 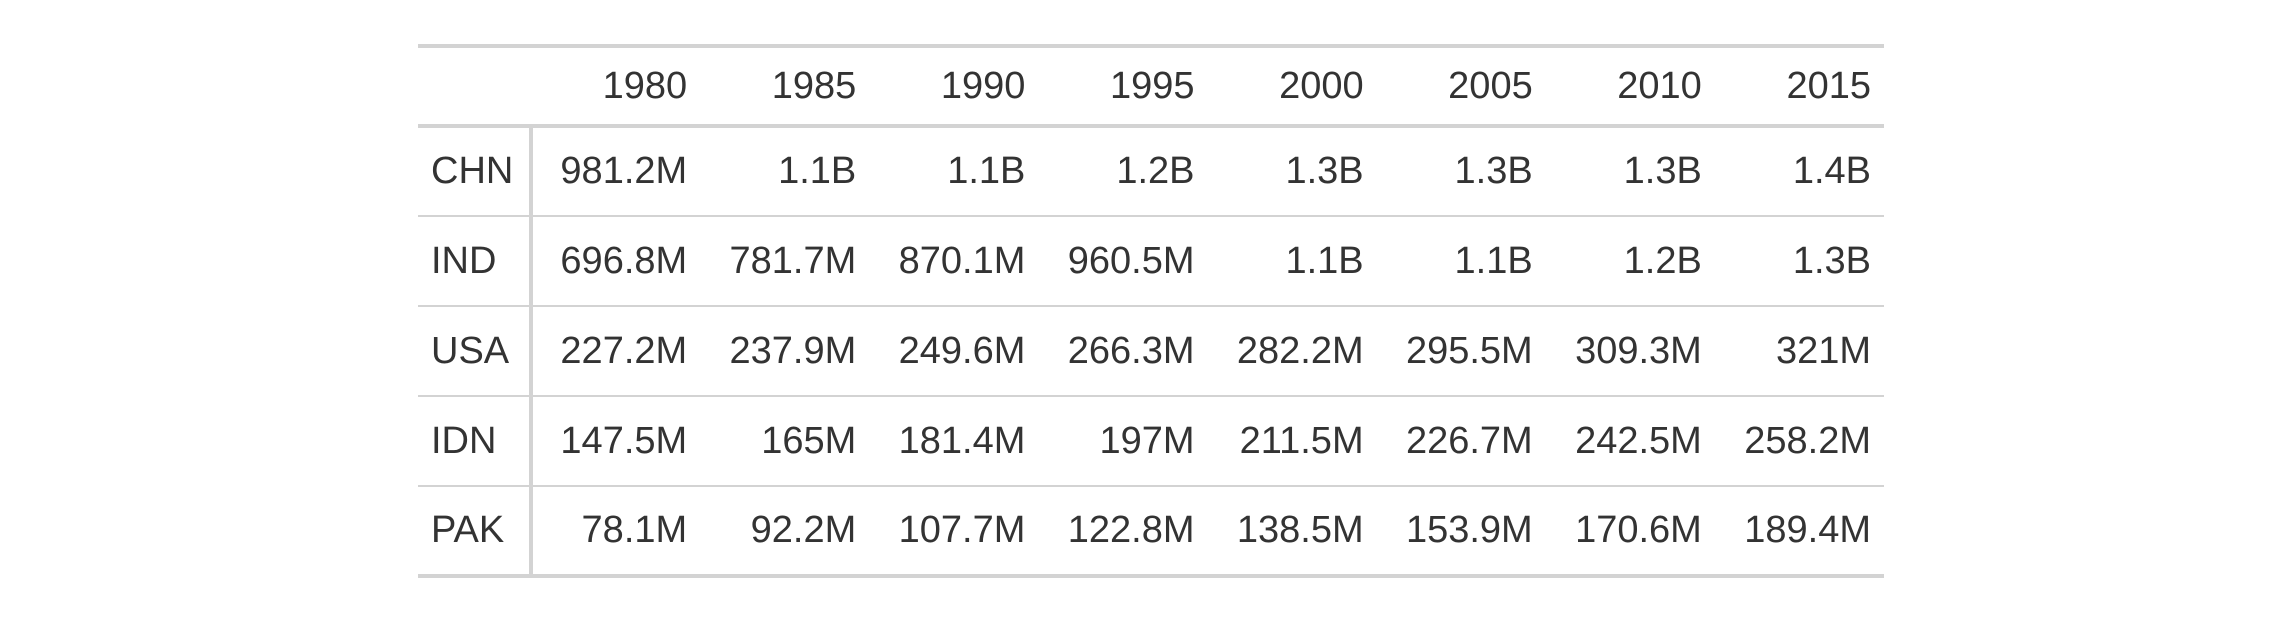 I want to click on table-cell: 696.8M, so click(x=624, y=260).